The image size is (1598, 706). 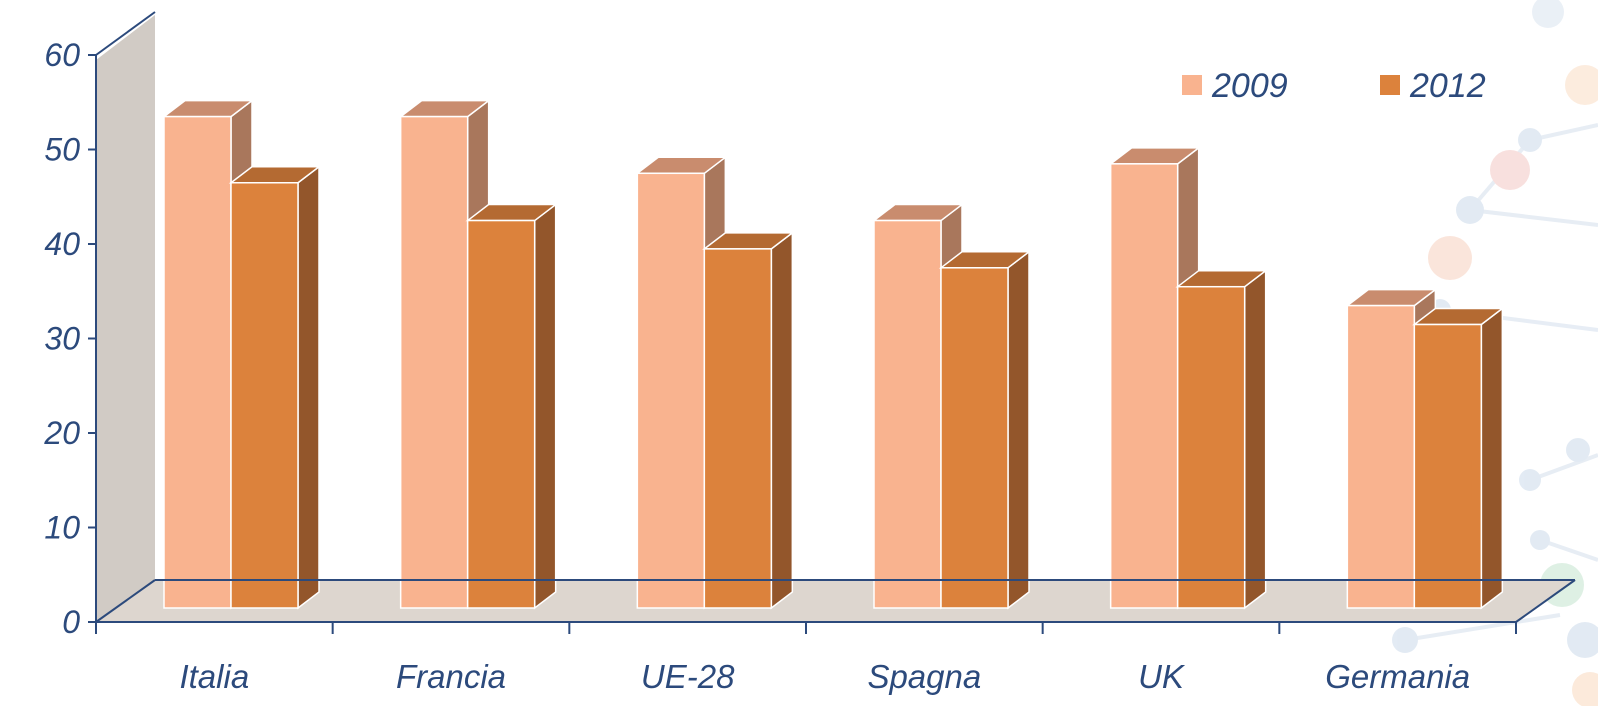 I want to click on y-axis-ticks: 0 10 20 30 40 50 60, so click(x=69, y=338).